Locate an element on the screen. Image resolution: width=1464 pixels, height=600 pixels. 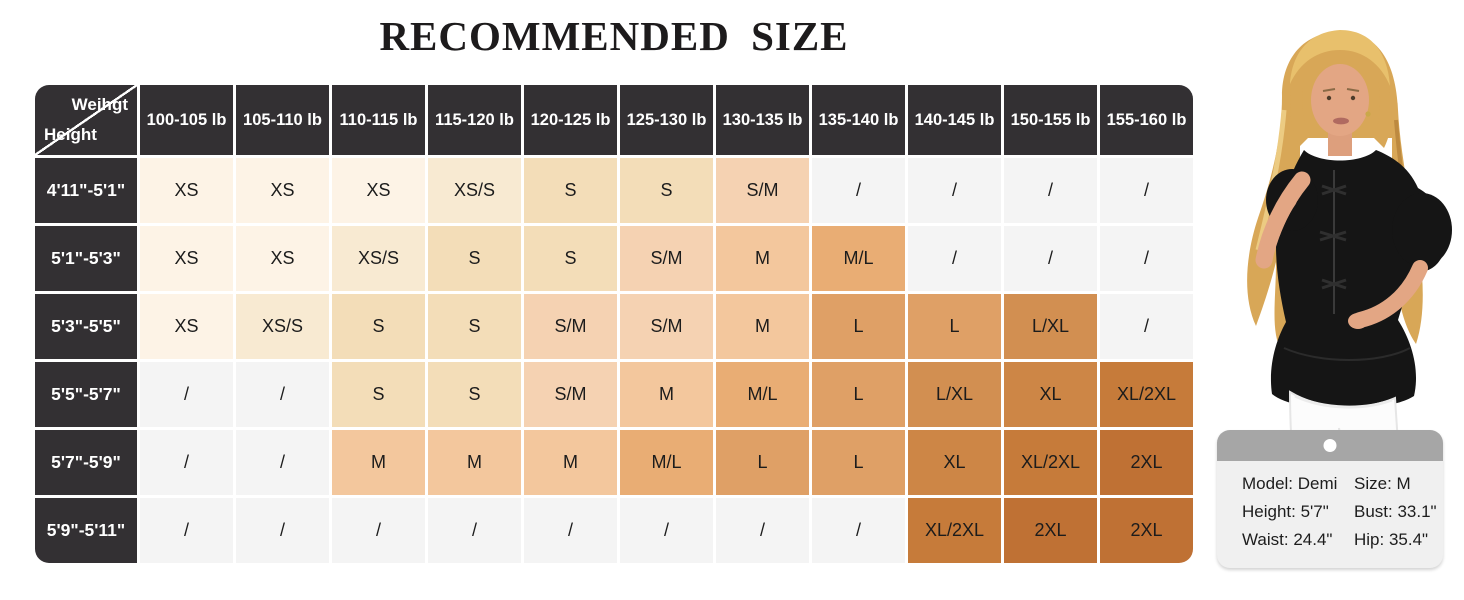
table-row: 4'11"-5'1" XS XS XS XS/S S S S/M / / / / is located at coordinates (614, 190).